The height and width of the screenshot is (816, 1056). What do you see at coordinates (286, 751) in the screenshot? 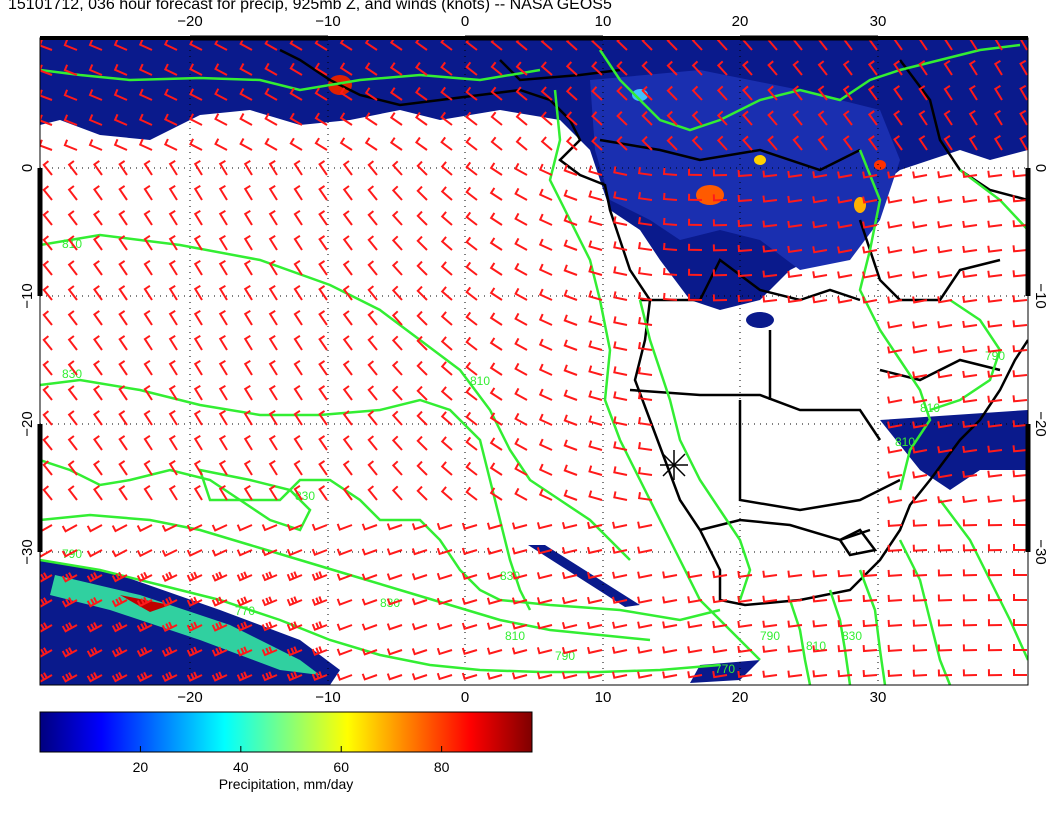
I see `colorbar: 20 40 60 80 Precipitation, mm/day` at bounding box center [286, 751].